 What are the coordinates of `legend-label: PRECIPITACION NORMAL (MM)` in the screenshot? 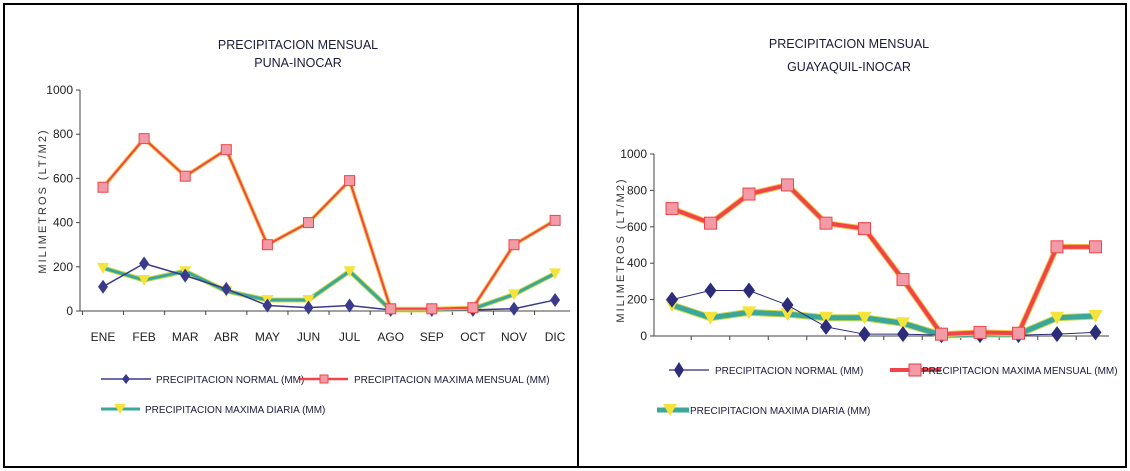 It's located at (230, 380).